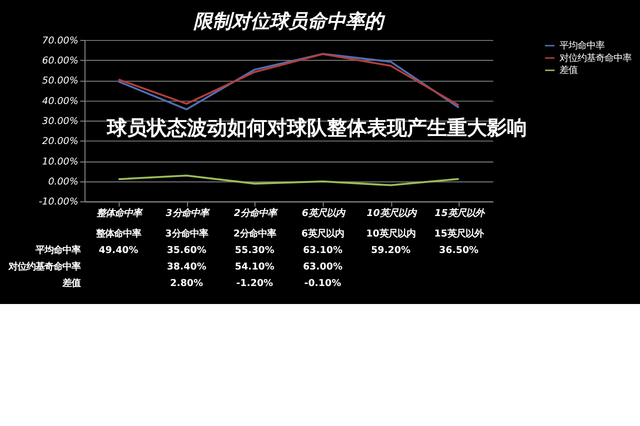 Image resolution: width=640 pixels, height=426 pixels. Describe the element at coordinates (289, 21) in the screenshot. I see `chart-title: 限制对位球员命中率的` at that location.